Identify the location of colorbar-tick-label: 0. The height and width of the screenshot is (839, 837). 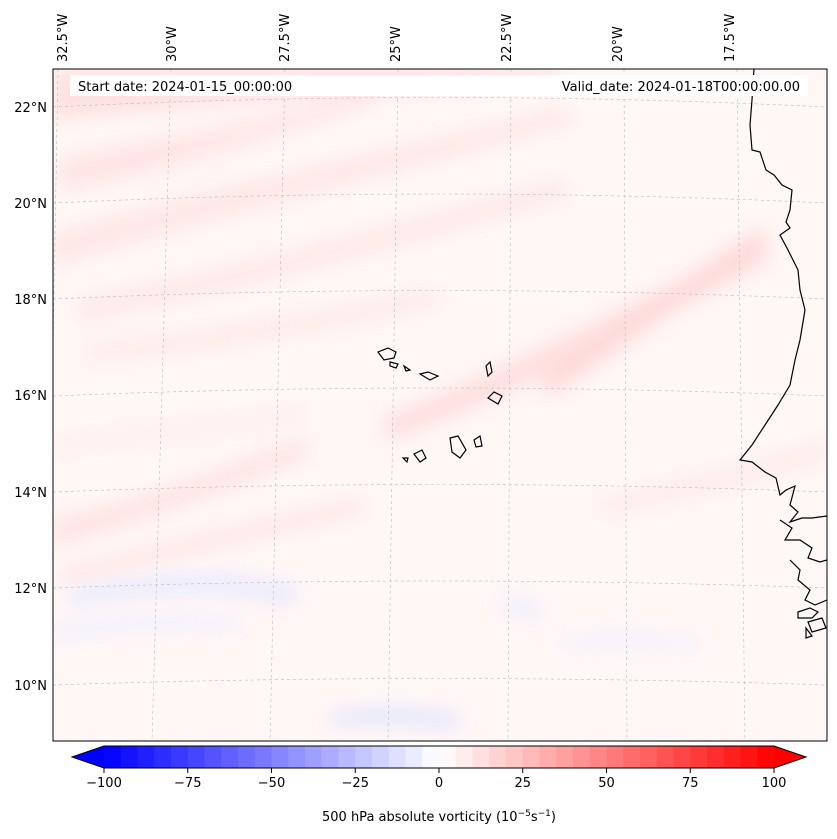
(439, 783).